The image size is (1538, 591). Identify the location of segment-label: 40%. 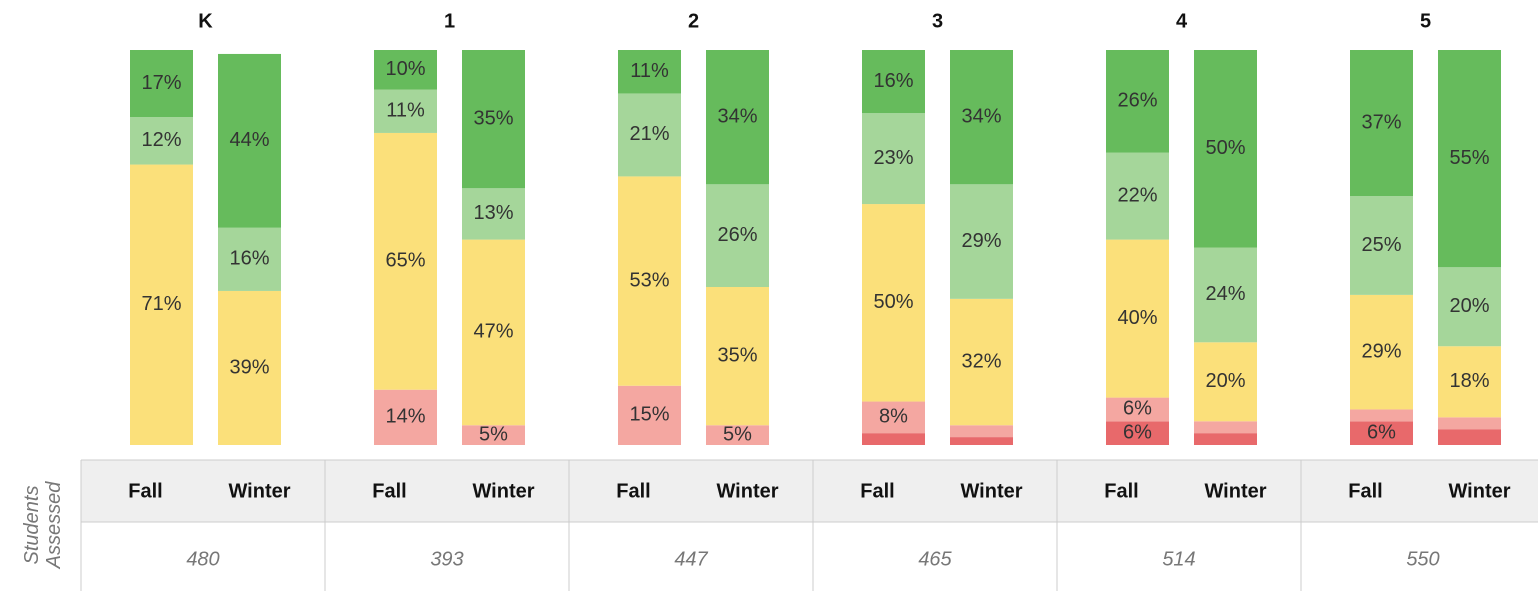
(1137, 318).